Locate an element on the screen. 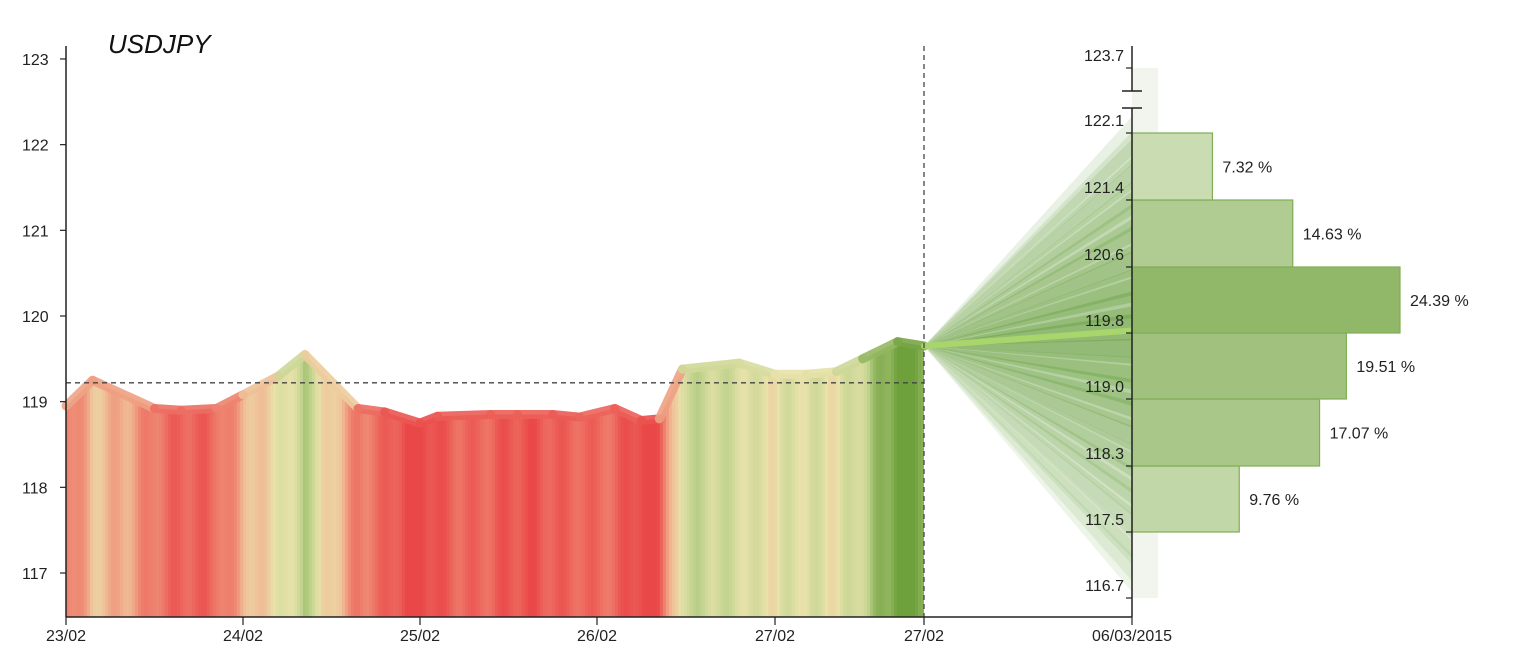  x-tick-label: 06/03/2015 is located at coordinates (1132, 636).